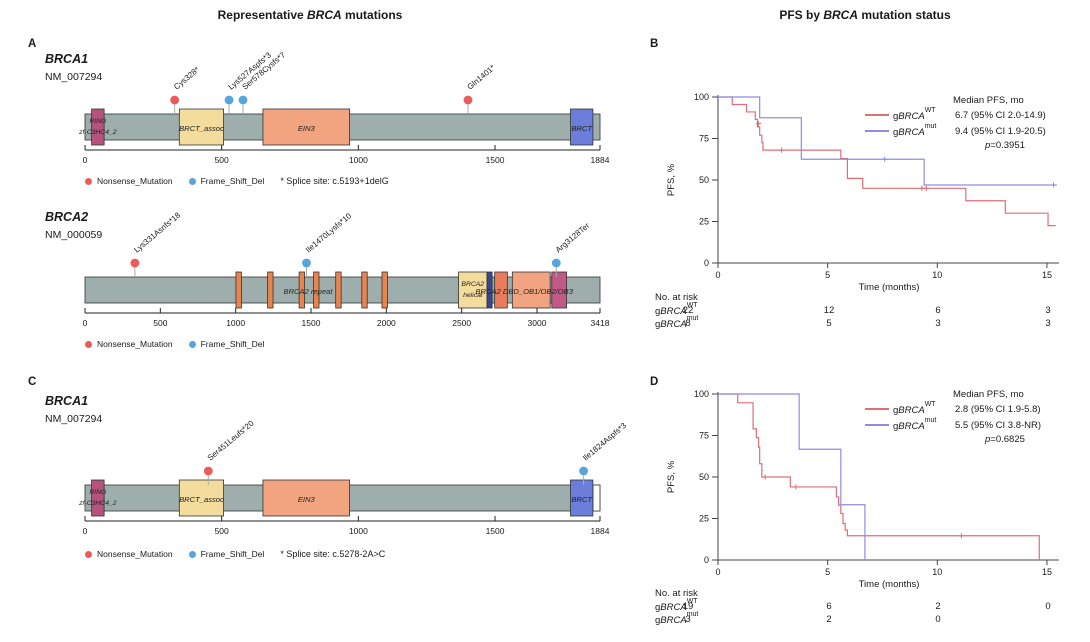 The width and height of the screenshot is (1090, 642). What do you see at coordinates (262, 15) in the screenshot?
I see `left-title-part1: Representative` at bounding box center [262, 15].